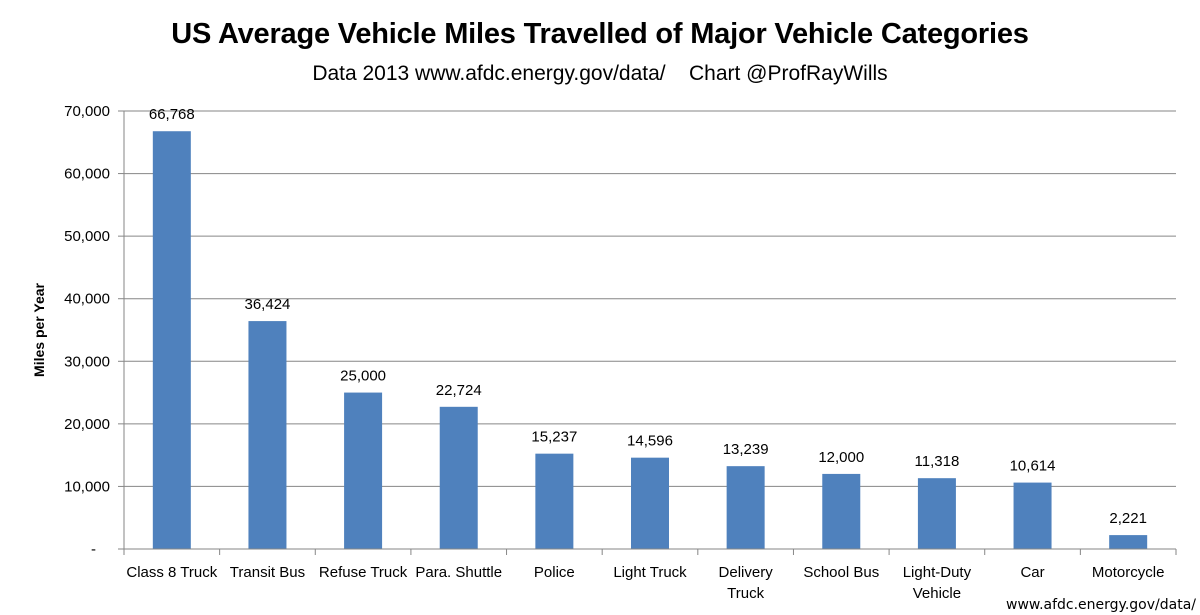 The height and width of the screenshot is (615, 1200). Describe the element at coordinates (363, 572) in the screenshot. I see `category-label: Refuse Truck` at that location.